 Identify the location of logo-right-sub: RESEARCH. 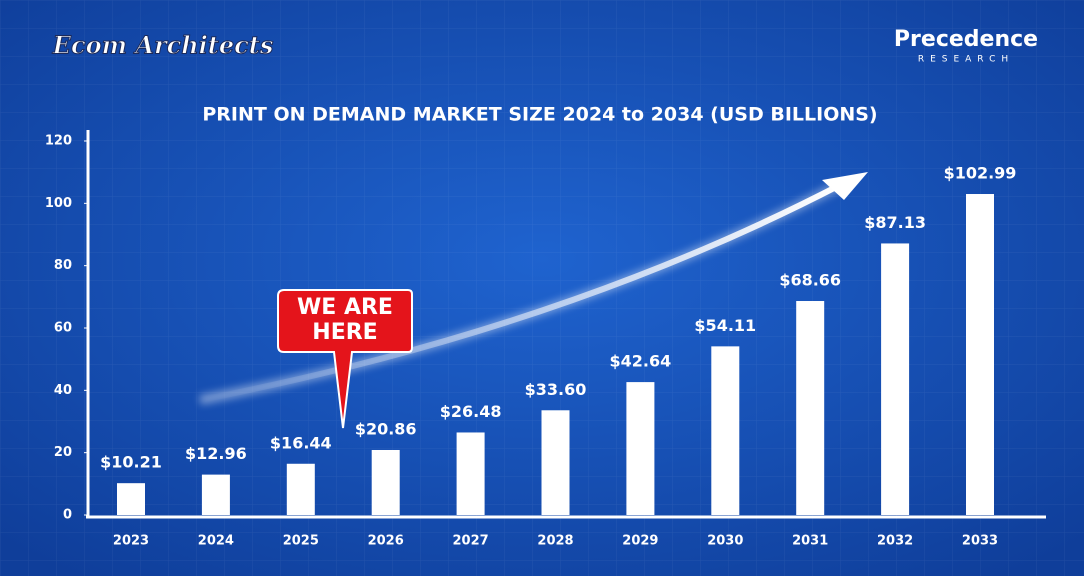
(966, 60).